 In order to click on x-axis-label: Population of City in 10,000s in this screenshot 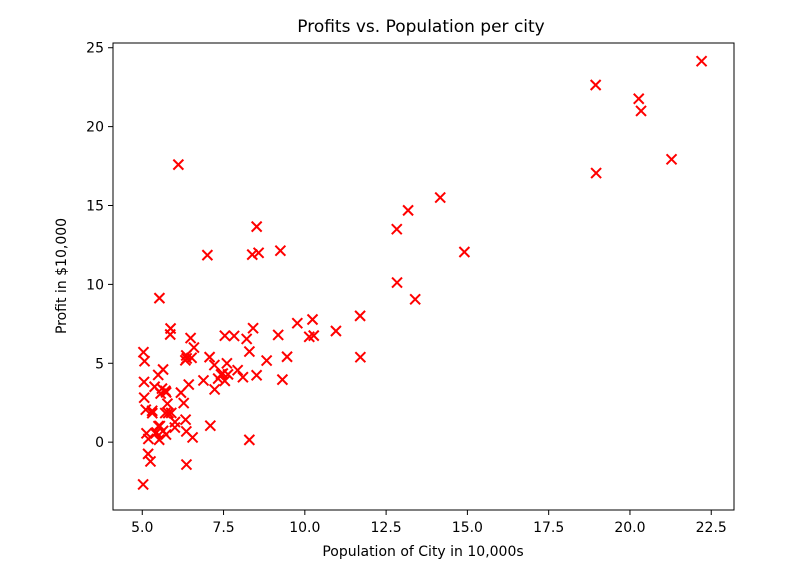, I will do `click(422, 552)`.